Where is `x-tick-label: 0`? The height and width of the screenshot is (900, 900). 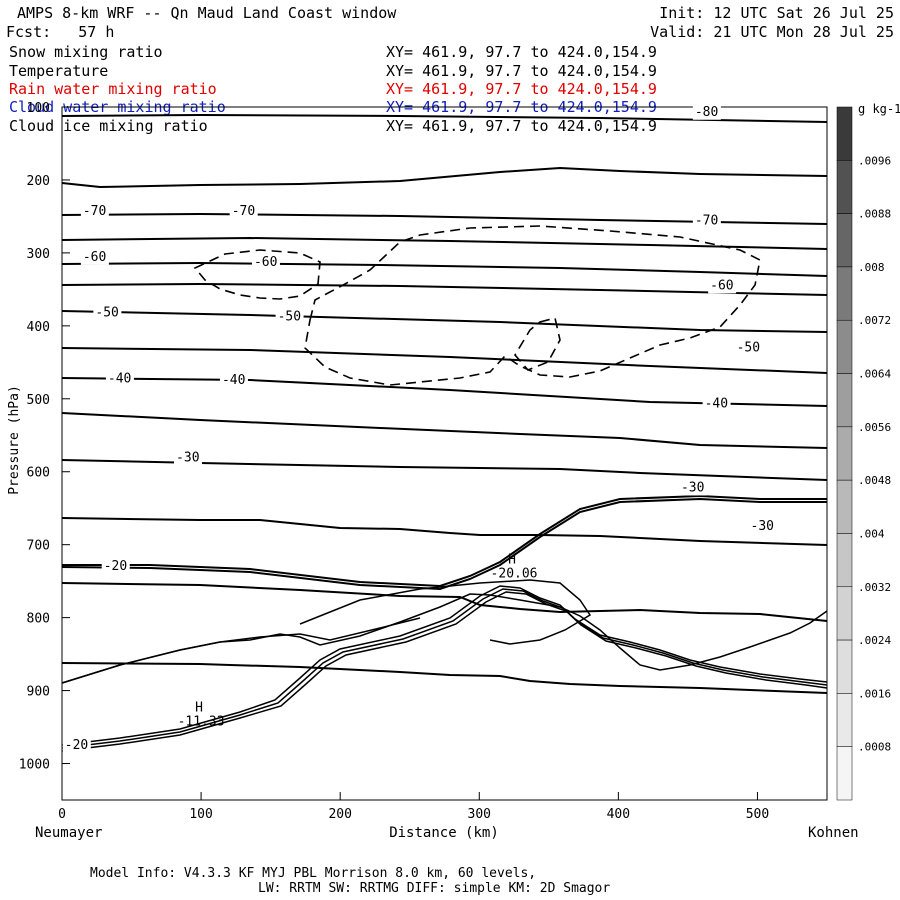
x-tick-label: 0 is located at coordinates (62, 814).